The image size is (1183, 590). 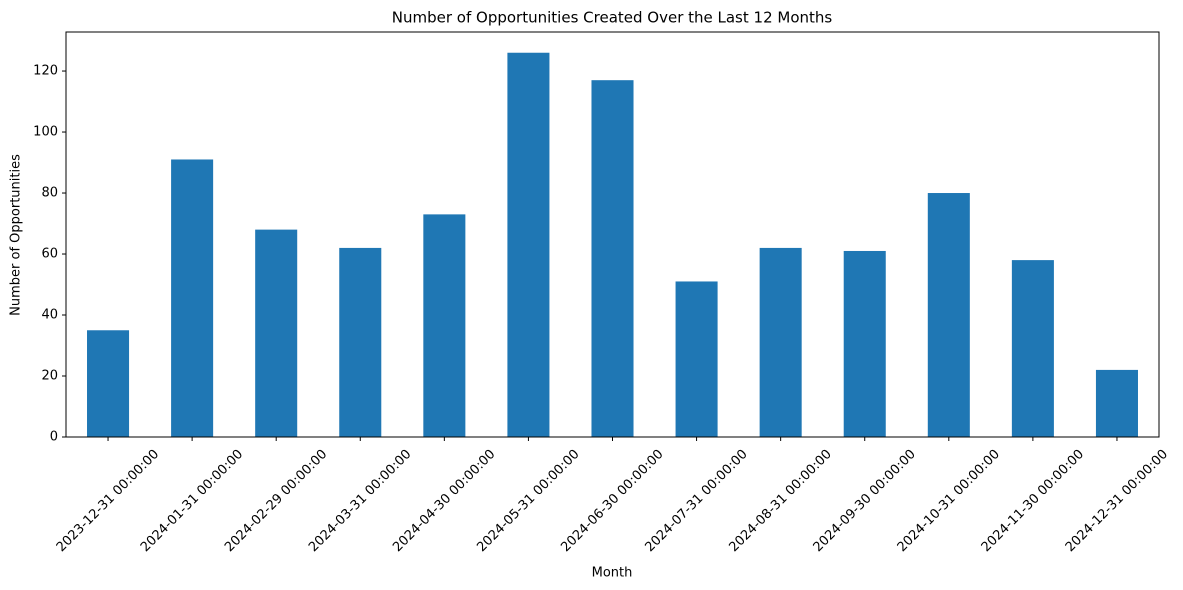 I want to click on y-tick-label: 100, so click(x=45, y=132).